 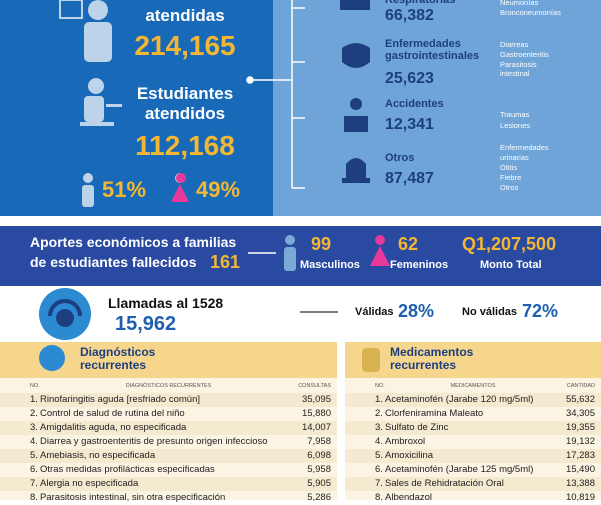 What do you see at coordinates (146, 324) in the screenshot?
I see `calls-count: 15,962` at bounding box center [146, 324].